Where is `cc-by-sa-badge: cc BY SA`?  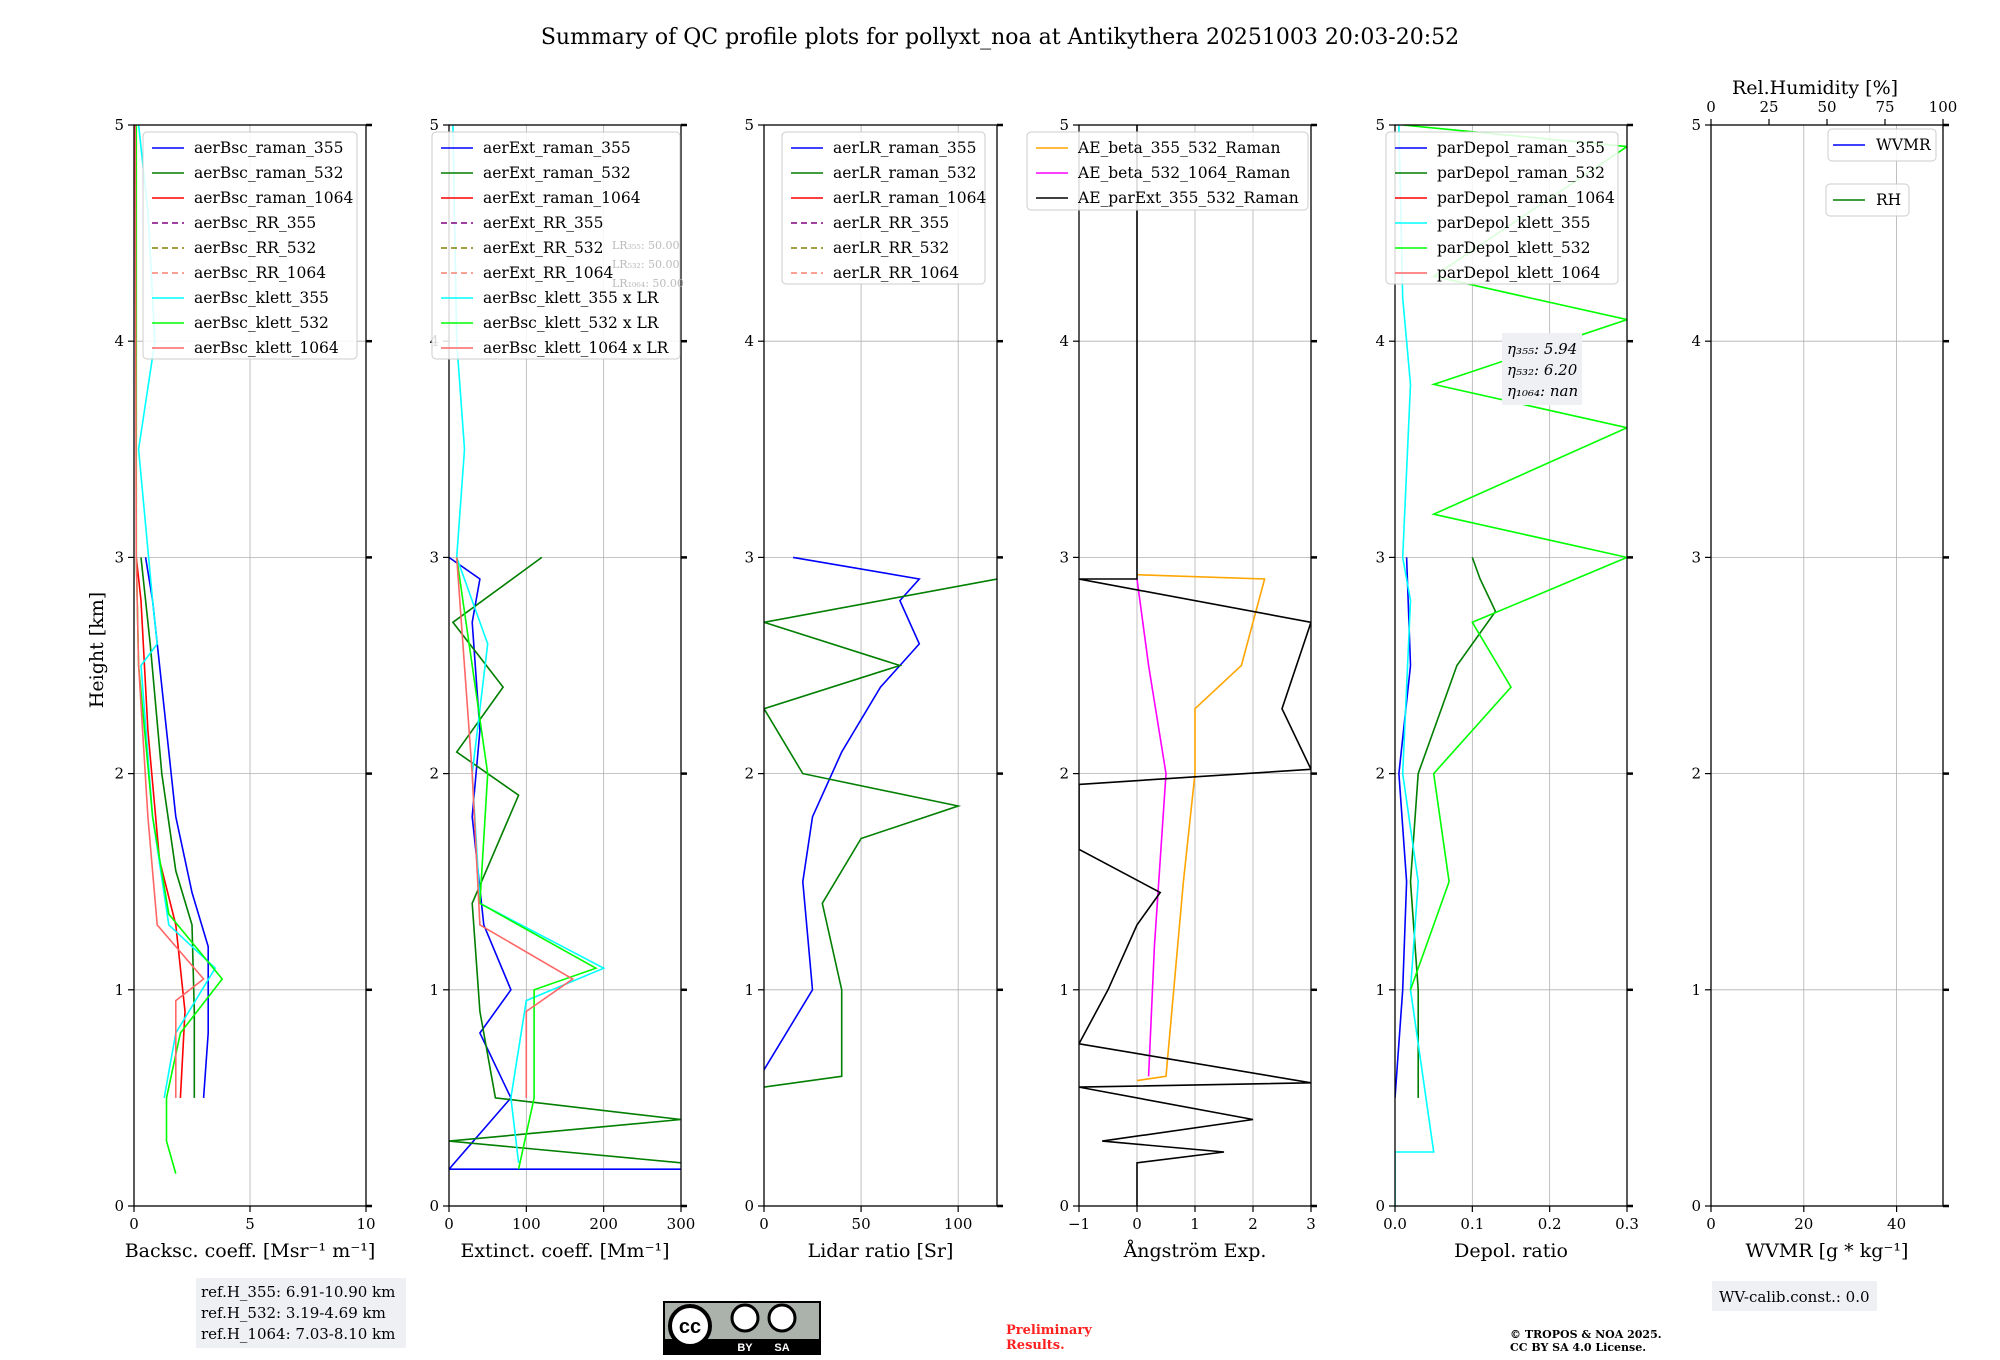 cc-by-sa-badge: cc BY SA is located at coordinates (742, 1328).